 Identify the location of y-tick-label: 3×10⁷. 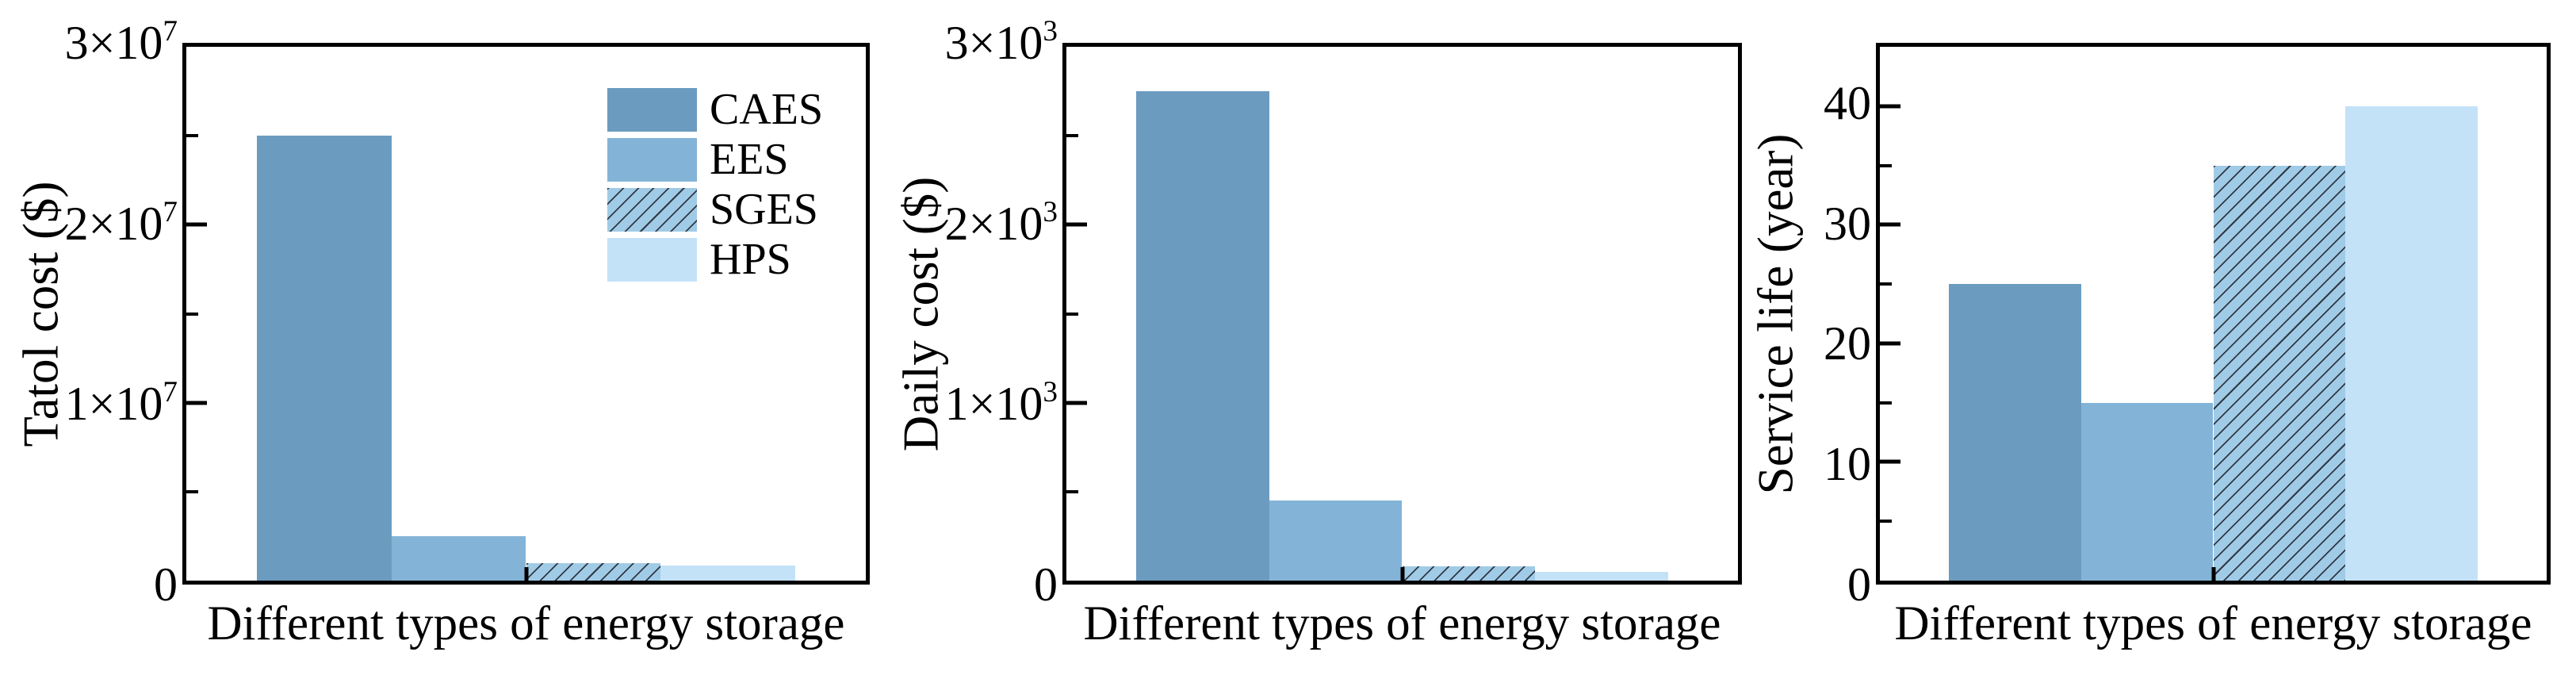
(121, 42).